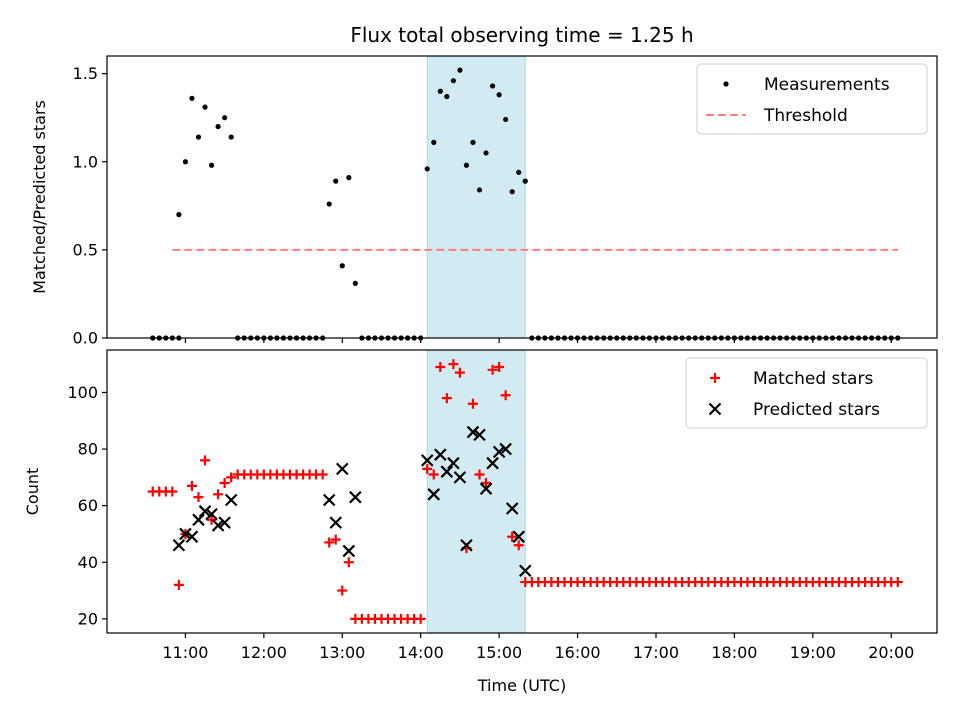 The image size is (960, 720). I want to click on y-tick-label: 1.0, so click(85, 161).